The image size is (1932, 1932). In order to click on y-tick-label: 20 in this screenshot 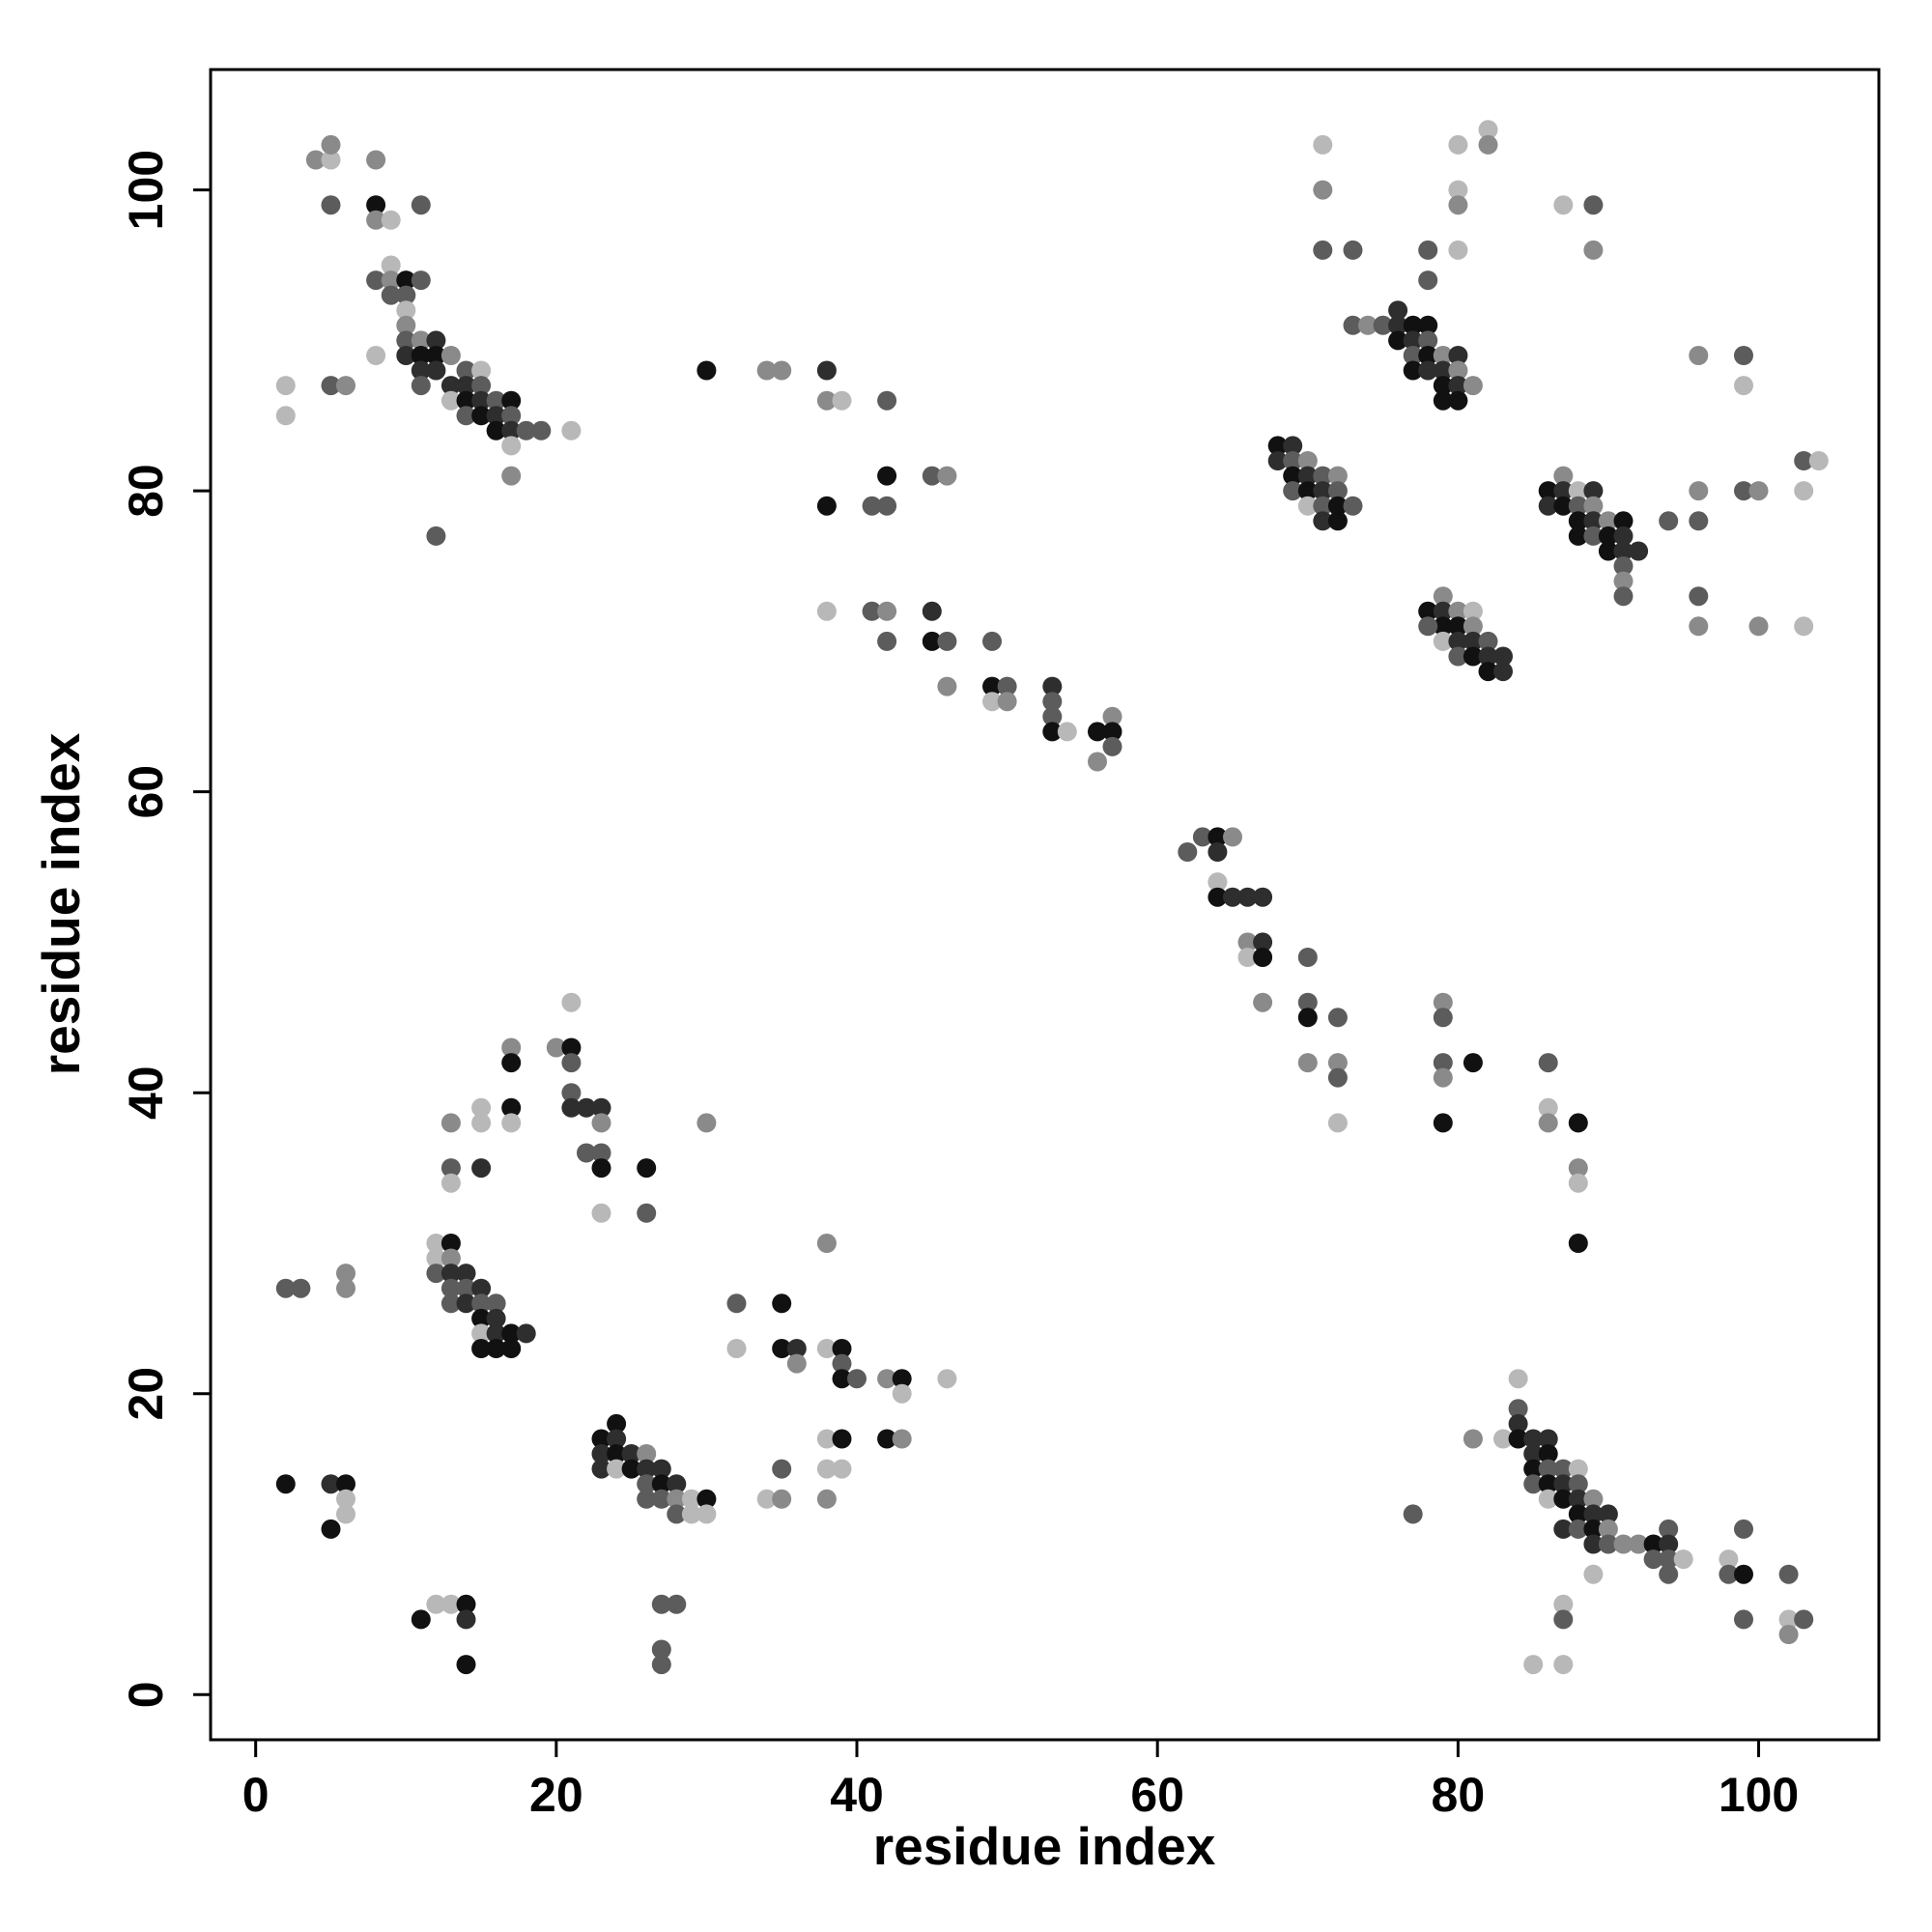, I will do `click(146, 1394)`.